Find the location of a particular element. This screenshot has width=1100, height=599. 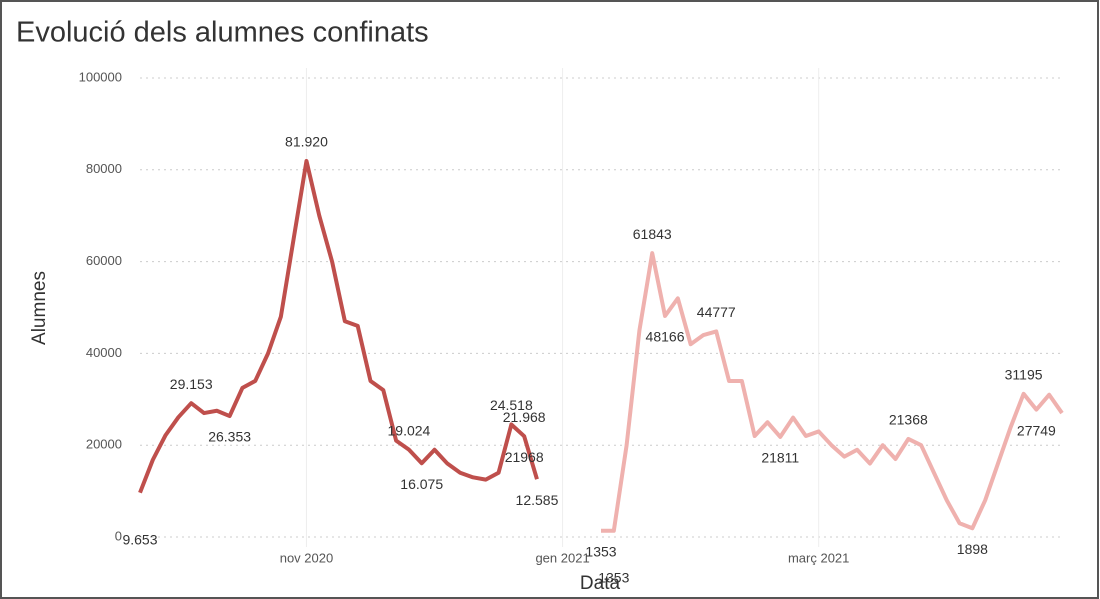

data-label: 16.075 is located at coordinates (421, 484).